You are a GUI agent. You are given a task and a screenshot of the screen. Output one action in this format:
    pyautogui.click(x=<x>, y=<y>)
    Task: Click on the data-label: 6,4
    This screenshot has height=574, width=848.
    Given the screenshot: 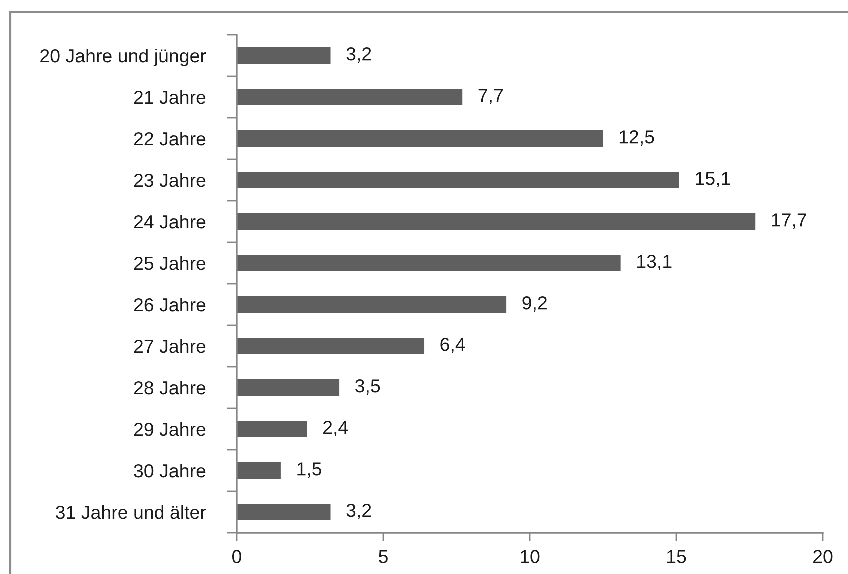 What is the action you would take?
    pyautogui.click(x=453, y=346)
    